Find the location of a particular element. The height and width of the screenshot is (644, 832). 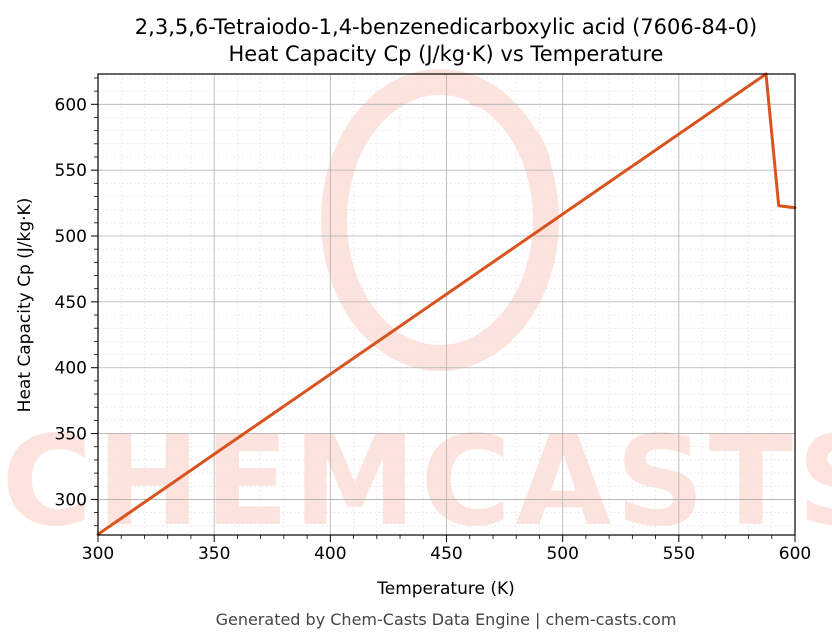

y-tick-label: 600 is located at coordinates (71, 105).